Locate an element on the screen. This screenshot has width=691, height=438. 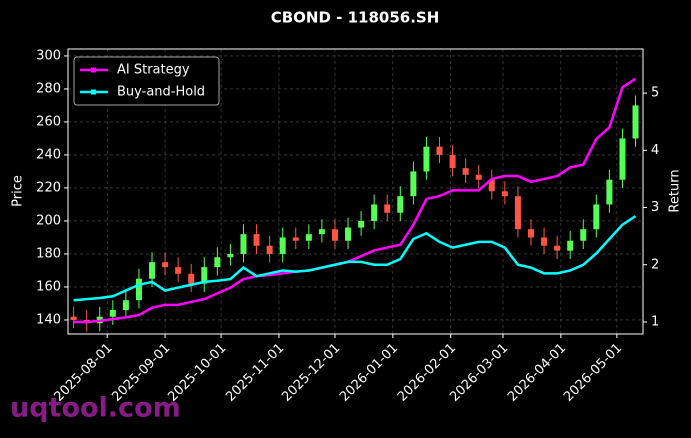
x-tick-label: 2025-12-01 is located at coordinates (311, 373).